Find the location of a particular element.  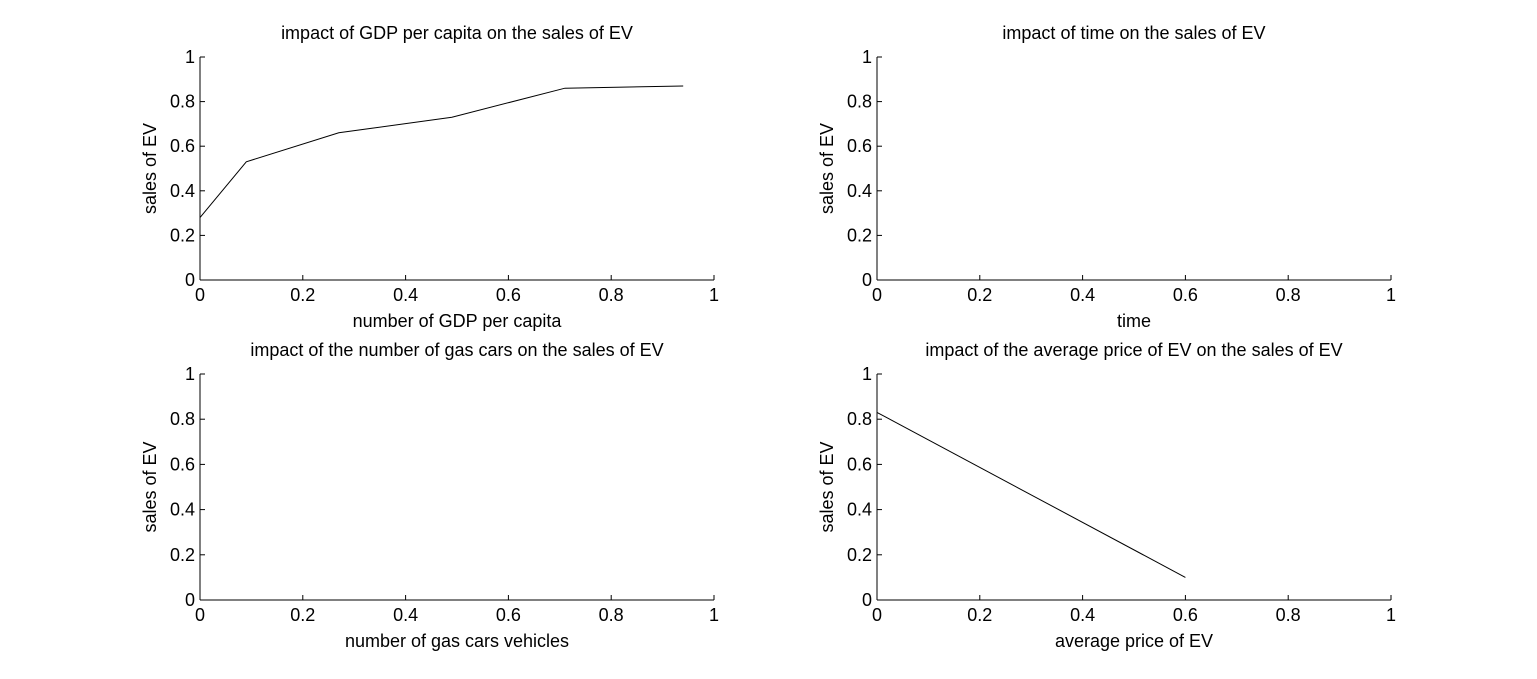

x-axis-label: number of GDP per capita is located at coordinates (458, 321).